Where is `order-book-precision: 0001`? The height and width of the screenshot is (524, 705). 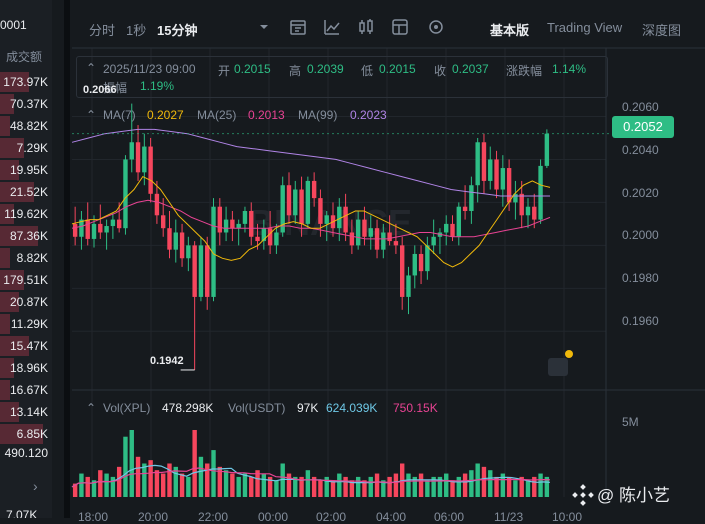
order-book-precision: 0001 is located at coordinates (13, 25).